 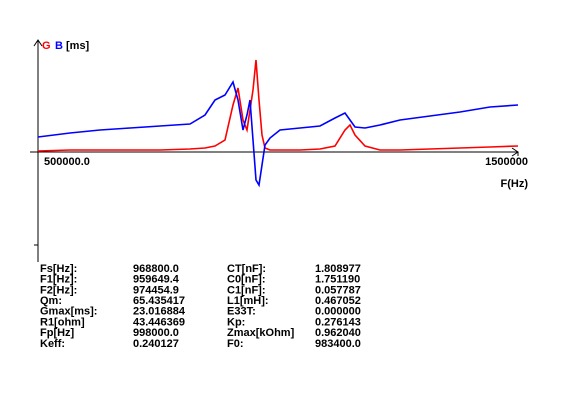 I want to click on param-label: Kp:, so click(x=236, y=322).